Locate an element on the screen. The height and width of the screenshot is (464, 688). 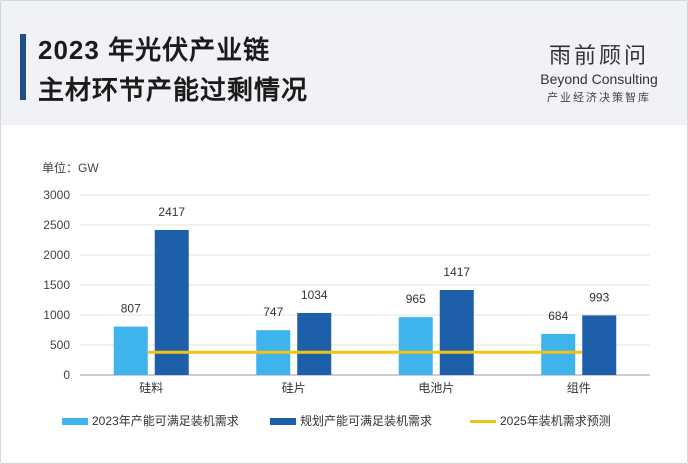
legend-item-2025-demand: 2025年装机需求预测 is located at coordinates (540, 420).